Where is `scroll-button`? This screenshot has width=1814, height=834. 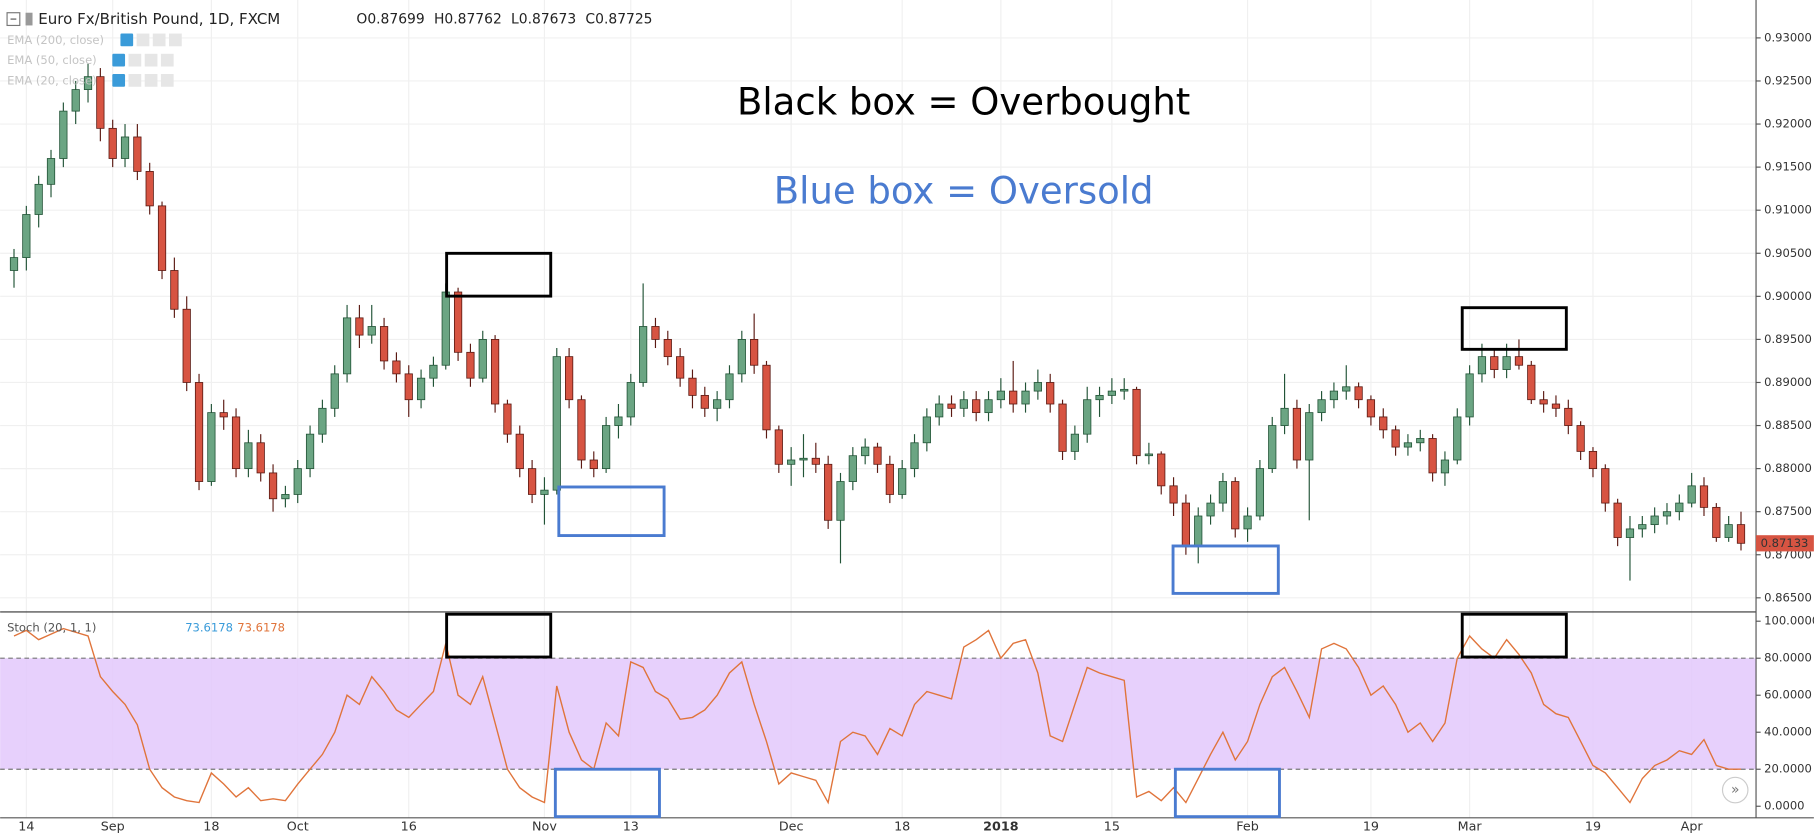 scroll-button is located at coordinates (1735, 790).